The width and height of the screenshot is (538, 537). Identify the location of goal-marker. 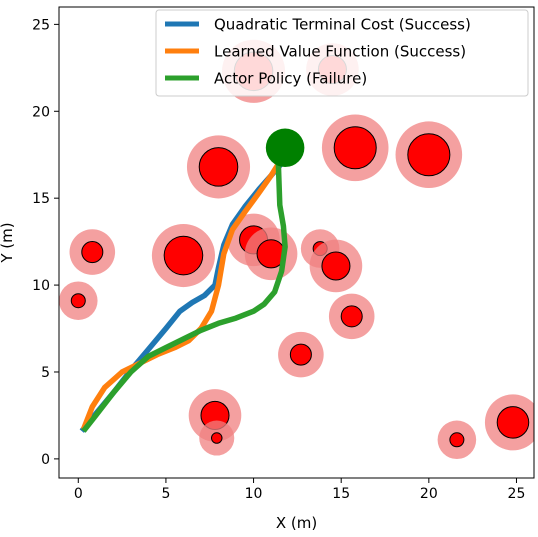
(285, 148).